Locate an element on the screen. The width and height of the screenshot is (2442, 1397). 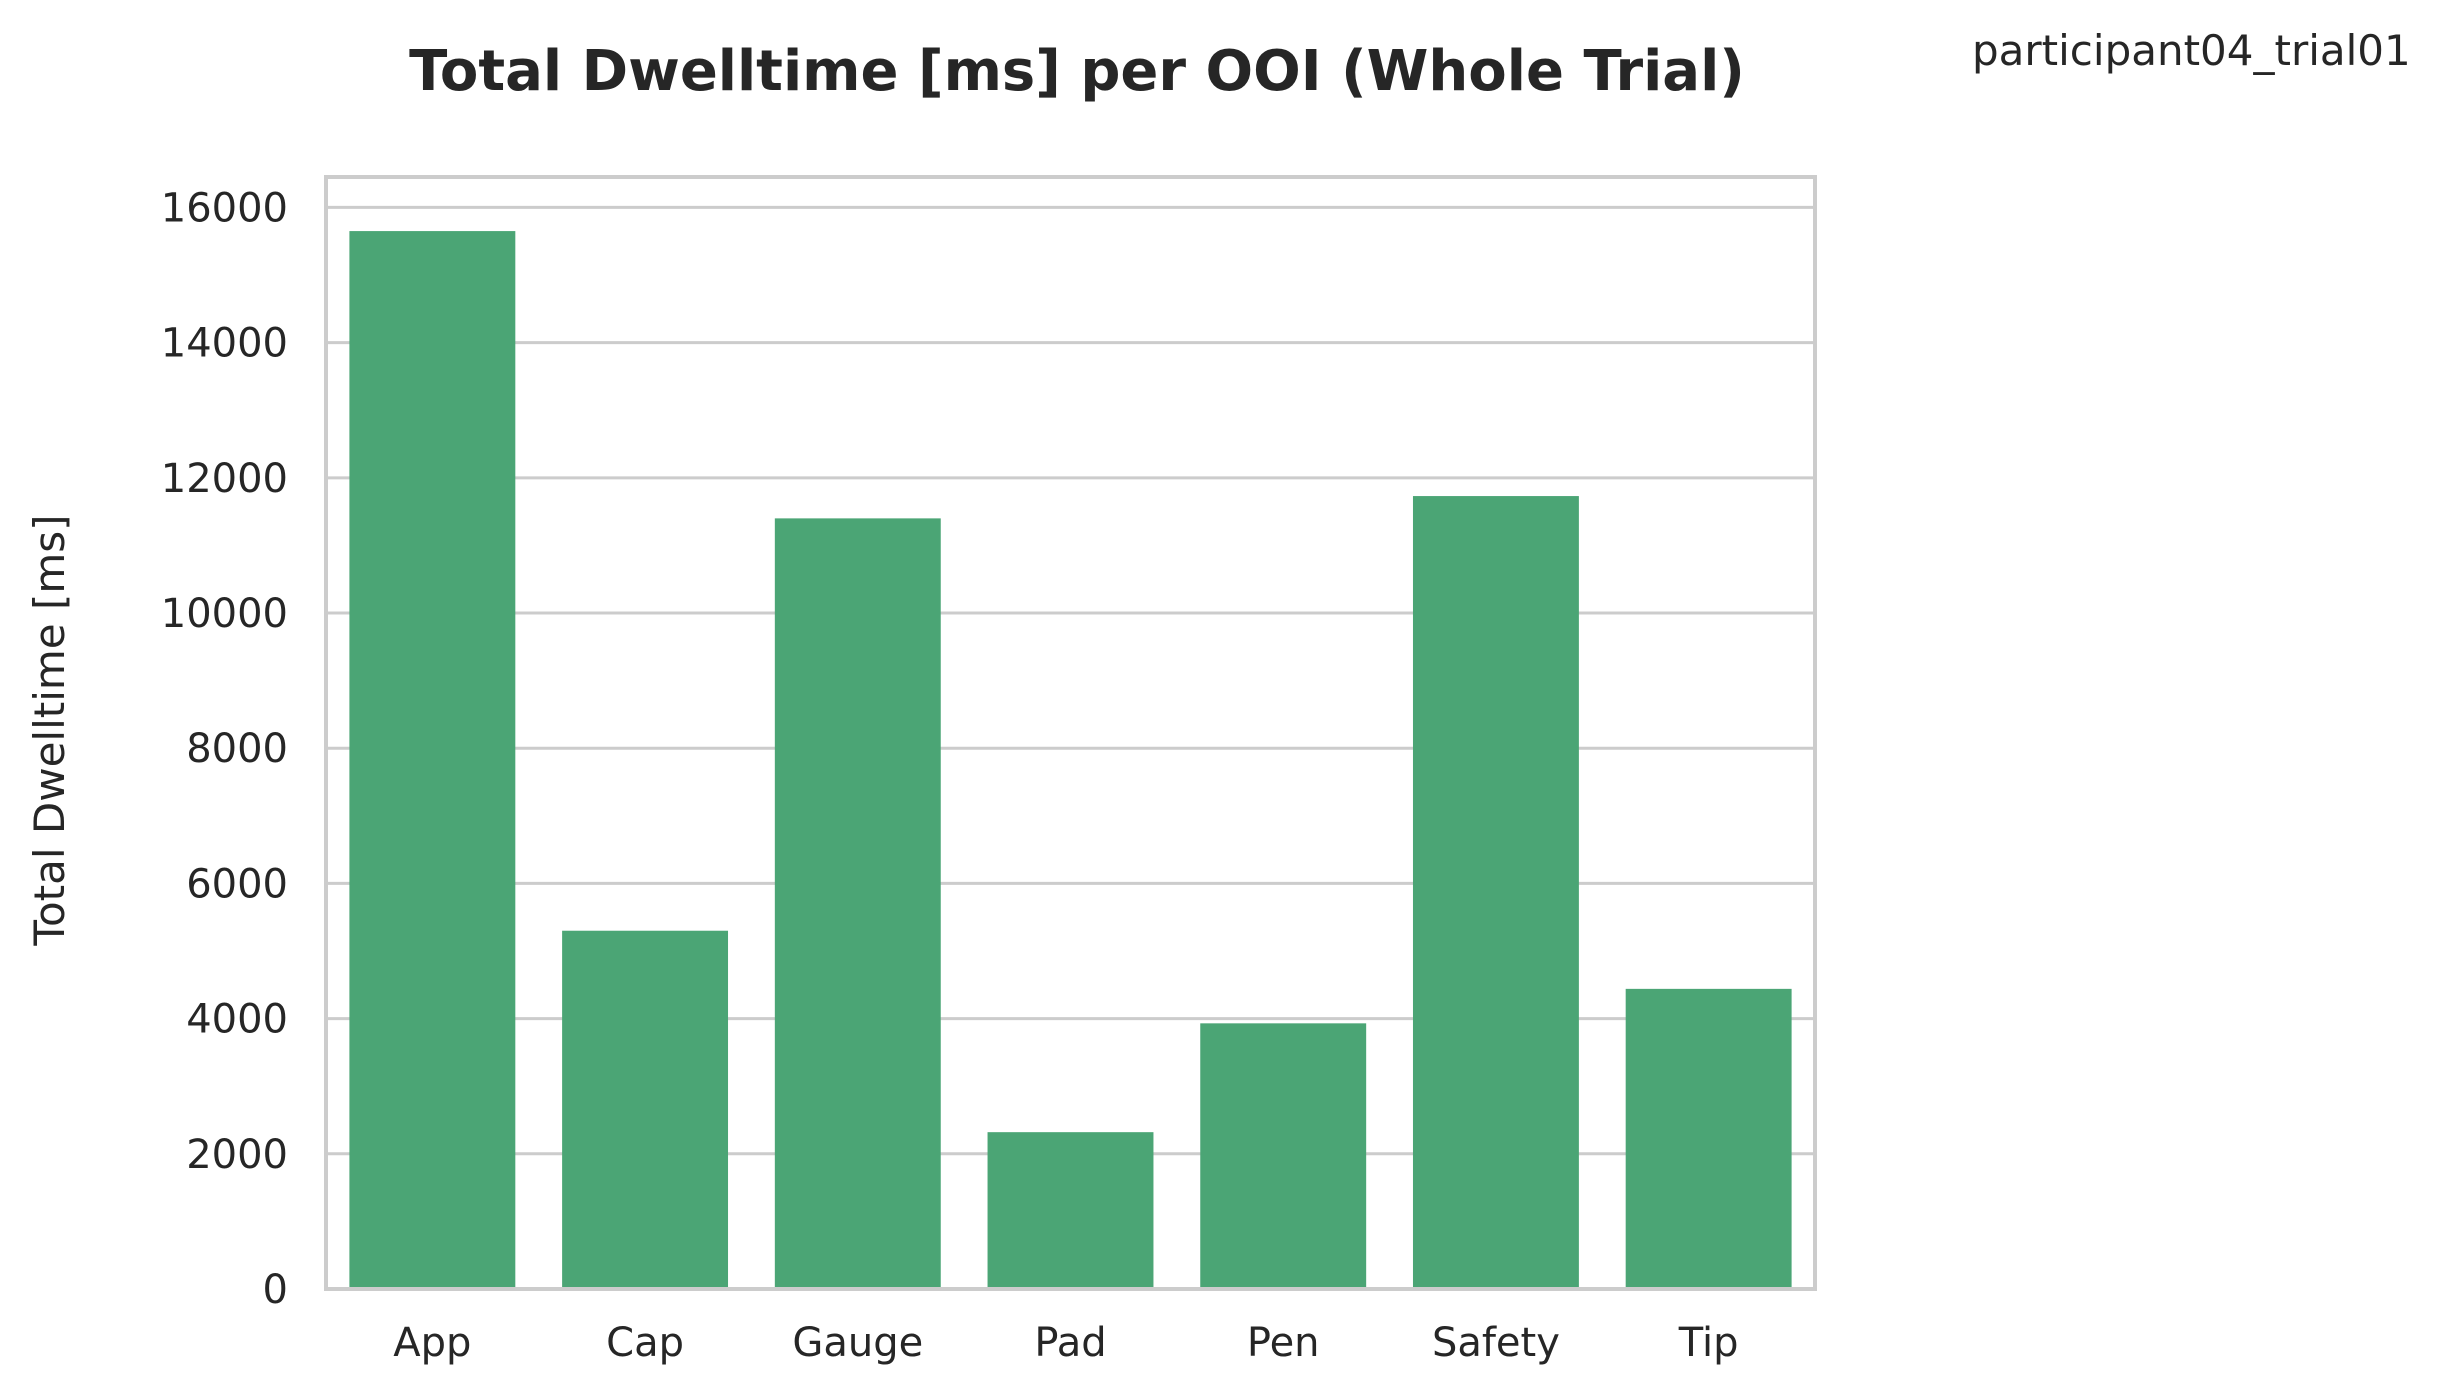
participant-trial-label: participant04_trial01 is located at coordinates (2191, 50).